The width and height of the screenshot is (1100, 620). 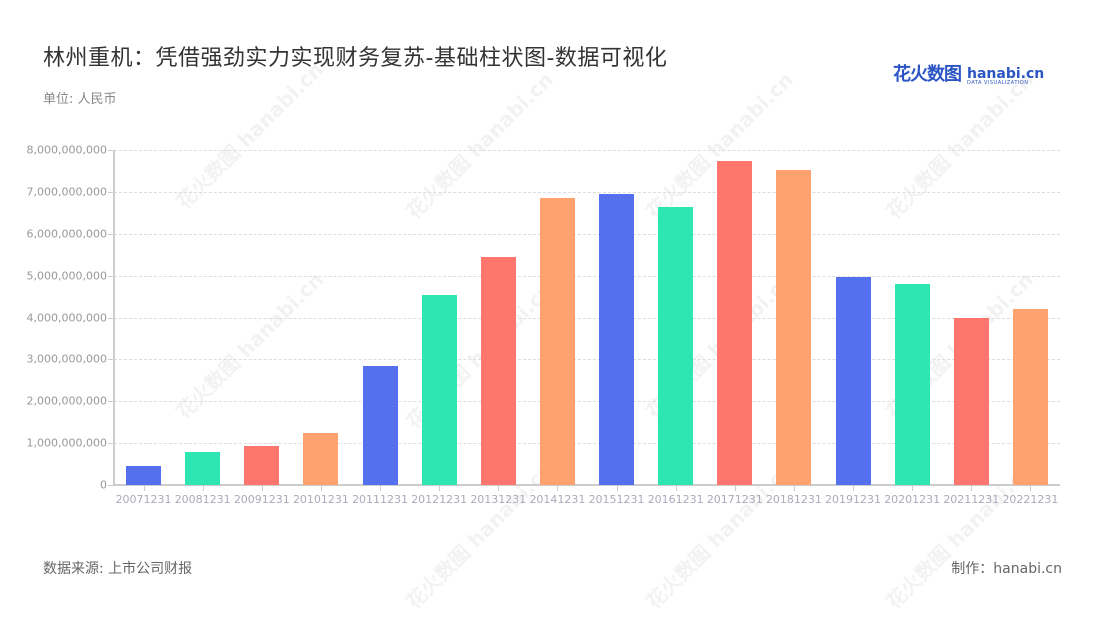 What do you see at coordinates (675, 499) in the screenshot?
I see `x-tick-label: 20161231` at bounding box center [675, 499].